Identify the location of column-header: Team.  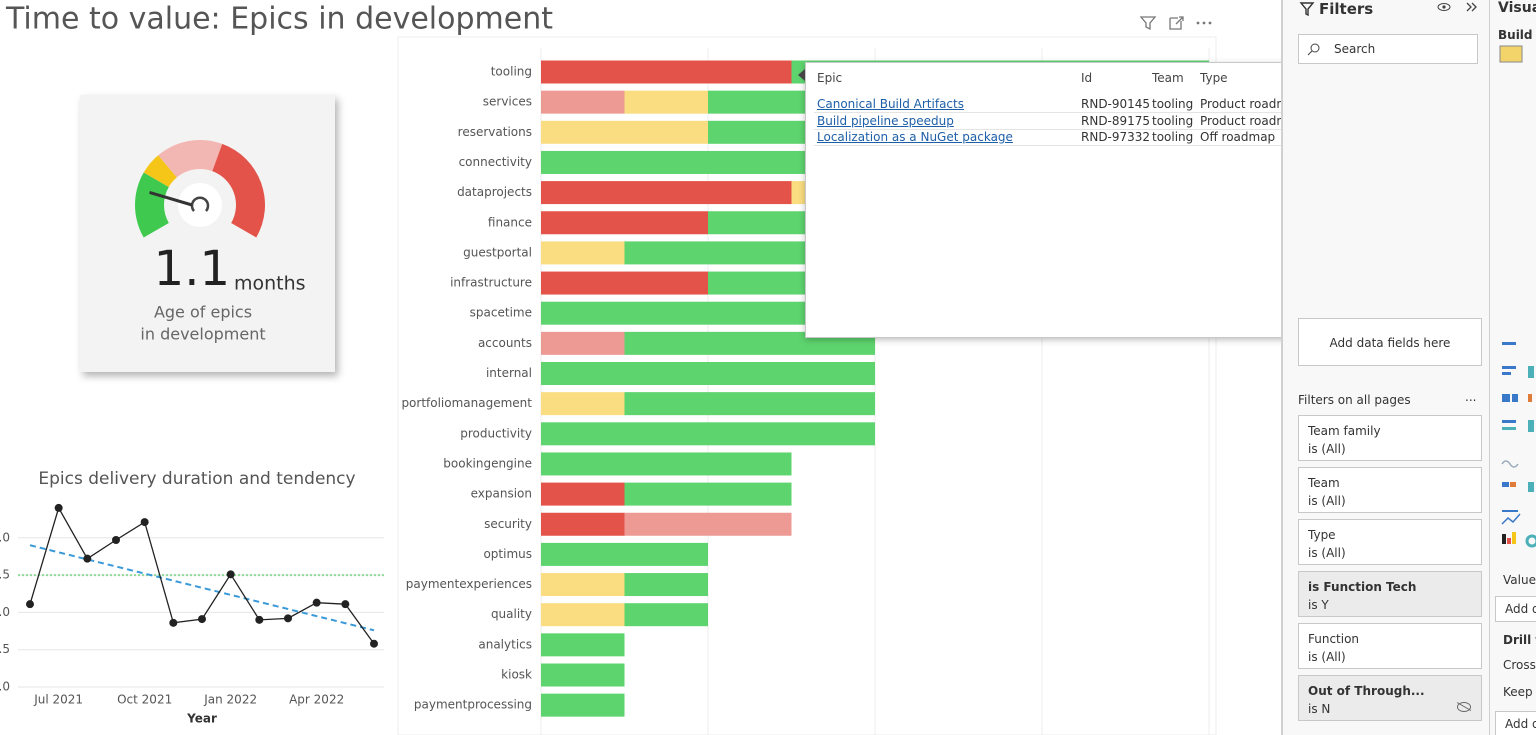
(1168, 78).